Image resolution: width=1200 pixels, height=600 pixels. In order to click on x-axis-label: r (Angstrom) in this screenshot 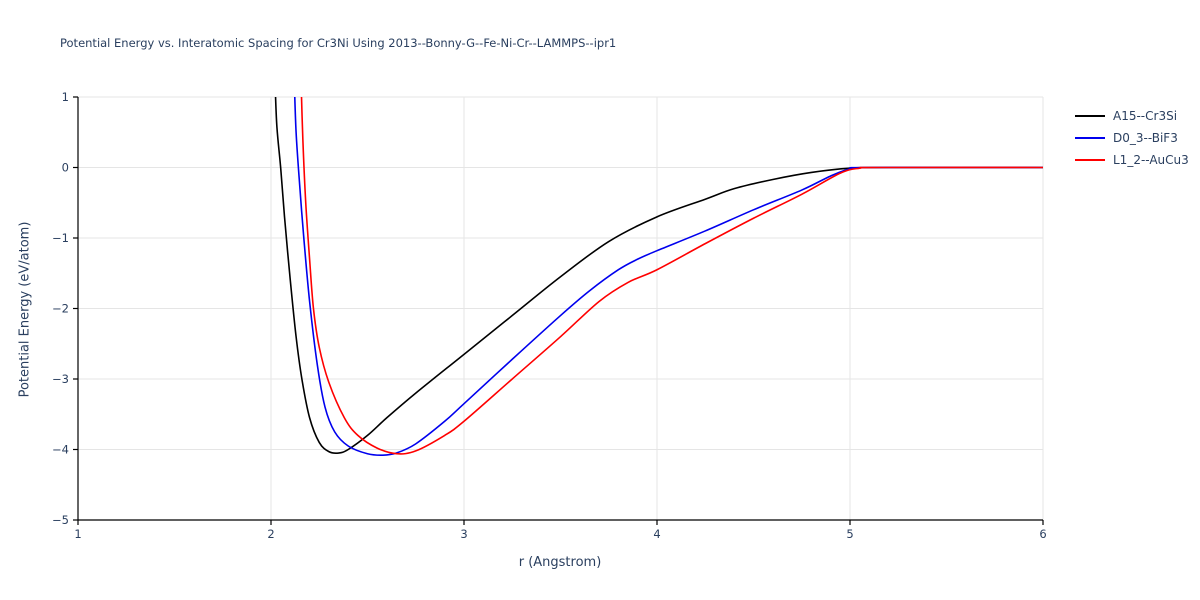, I will do `click(560, 562)`.